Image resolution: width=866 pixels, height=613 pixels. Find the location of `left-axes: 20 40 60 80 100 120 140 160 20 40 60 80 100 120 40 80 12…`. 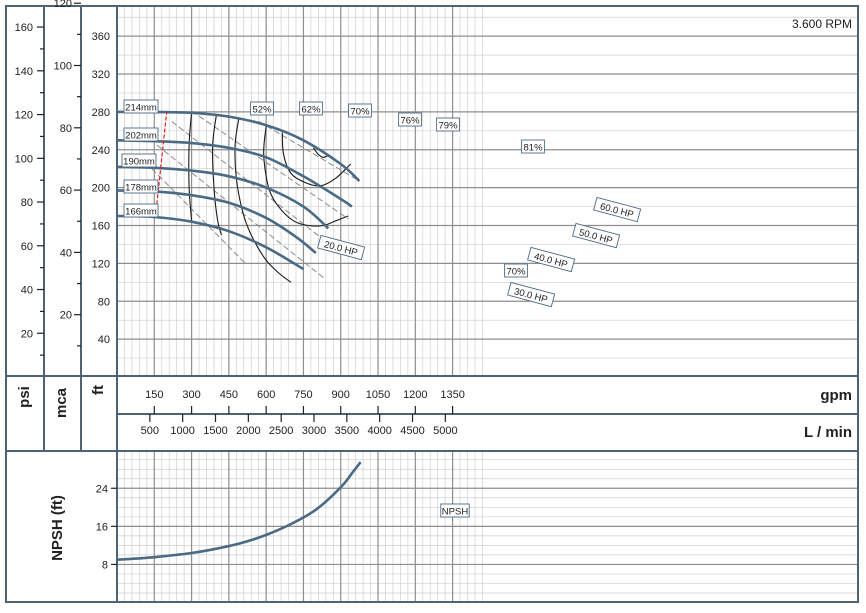

left-axes: 20 40 60 80 100 120 140 160 20 40 60 80 100 120 40 80 12… is located at coordinates (66, 285).